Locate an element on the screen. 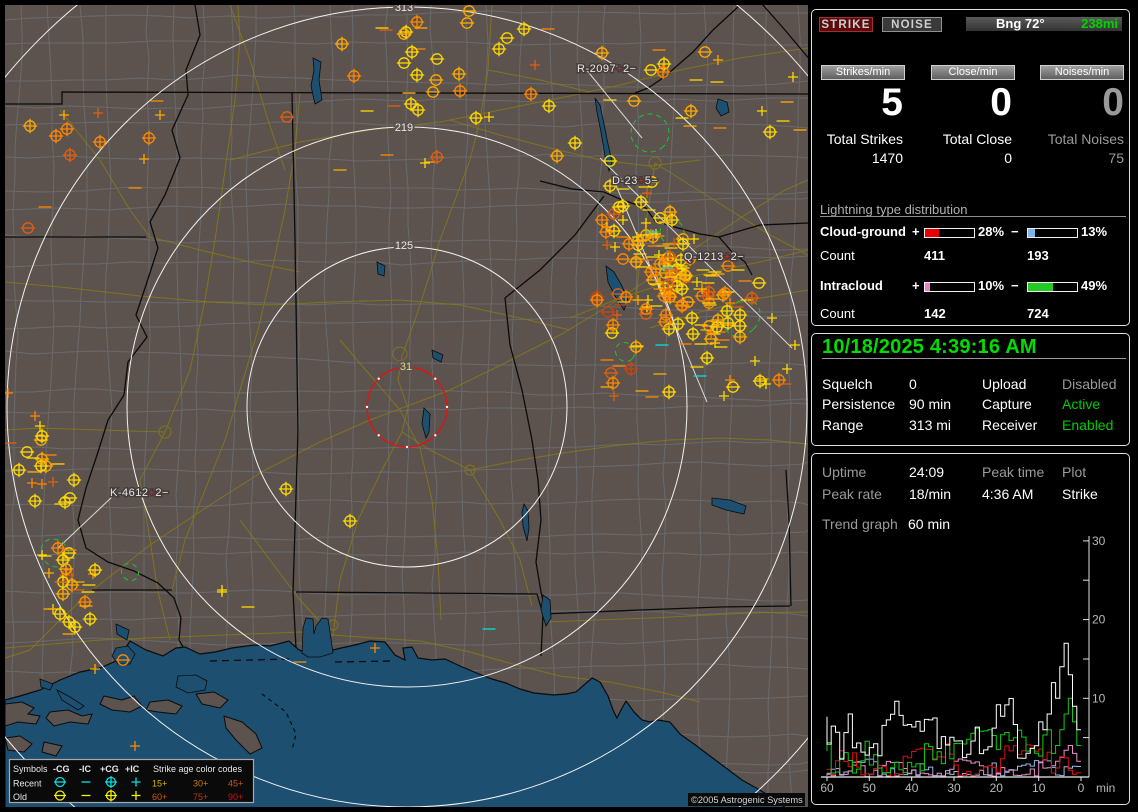 The image size is (1138, 812). svg-text: Recent is located at coordinates (27, 784).